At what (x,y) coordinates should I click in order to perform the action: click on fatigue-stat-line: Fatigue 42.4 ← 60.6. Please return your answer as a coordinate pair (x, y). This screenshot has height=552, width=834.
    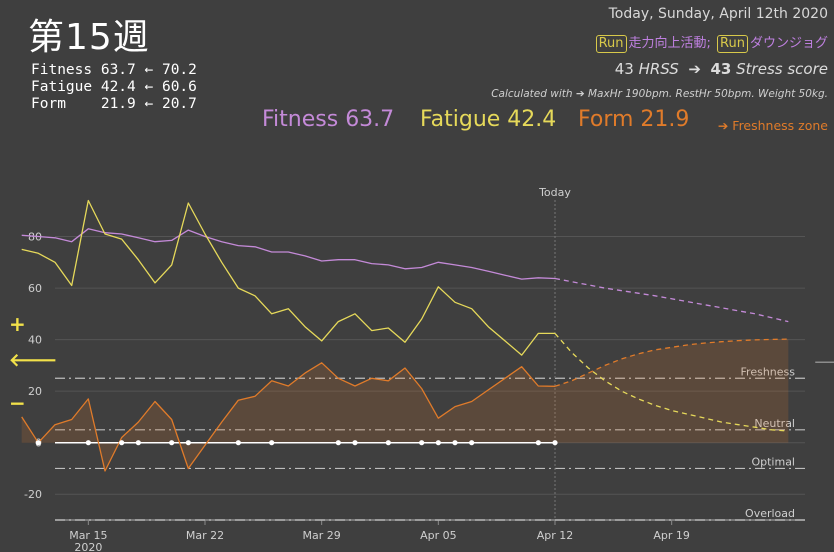
    Looking at the image, I should click on (114, 87).